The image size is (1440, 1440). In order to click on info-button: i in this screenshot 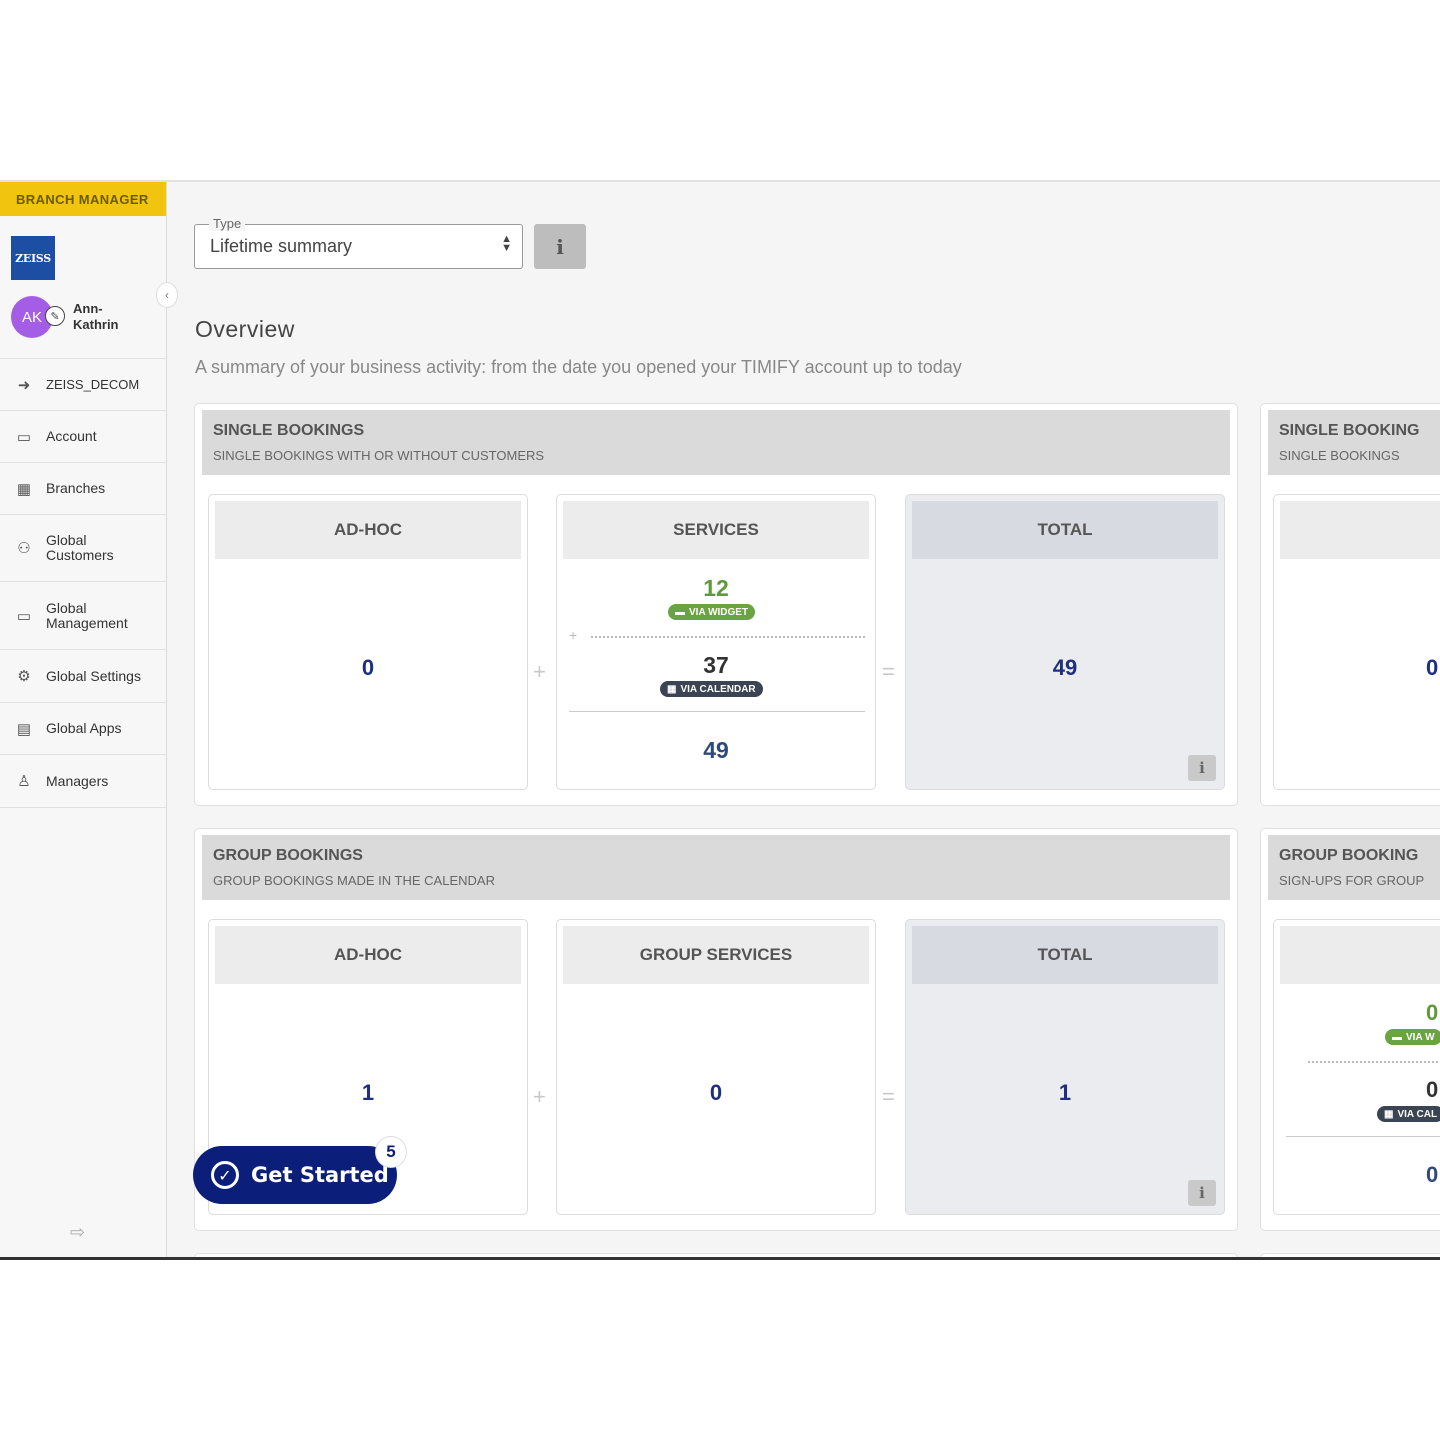, I will do `click(560, 246)`.